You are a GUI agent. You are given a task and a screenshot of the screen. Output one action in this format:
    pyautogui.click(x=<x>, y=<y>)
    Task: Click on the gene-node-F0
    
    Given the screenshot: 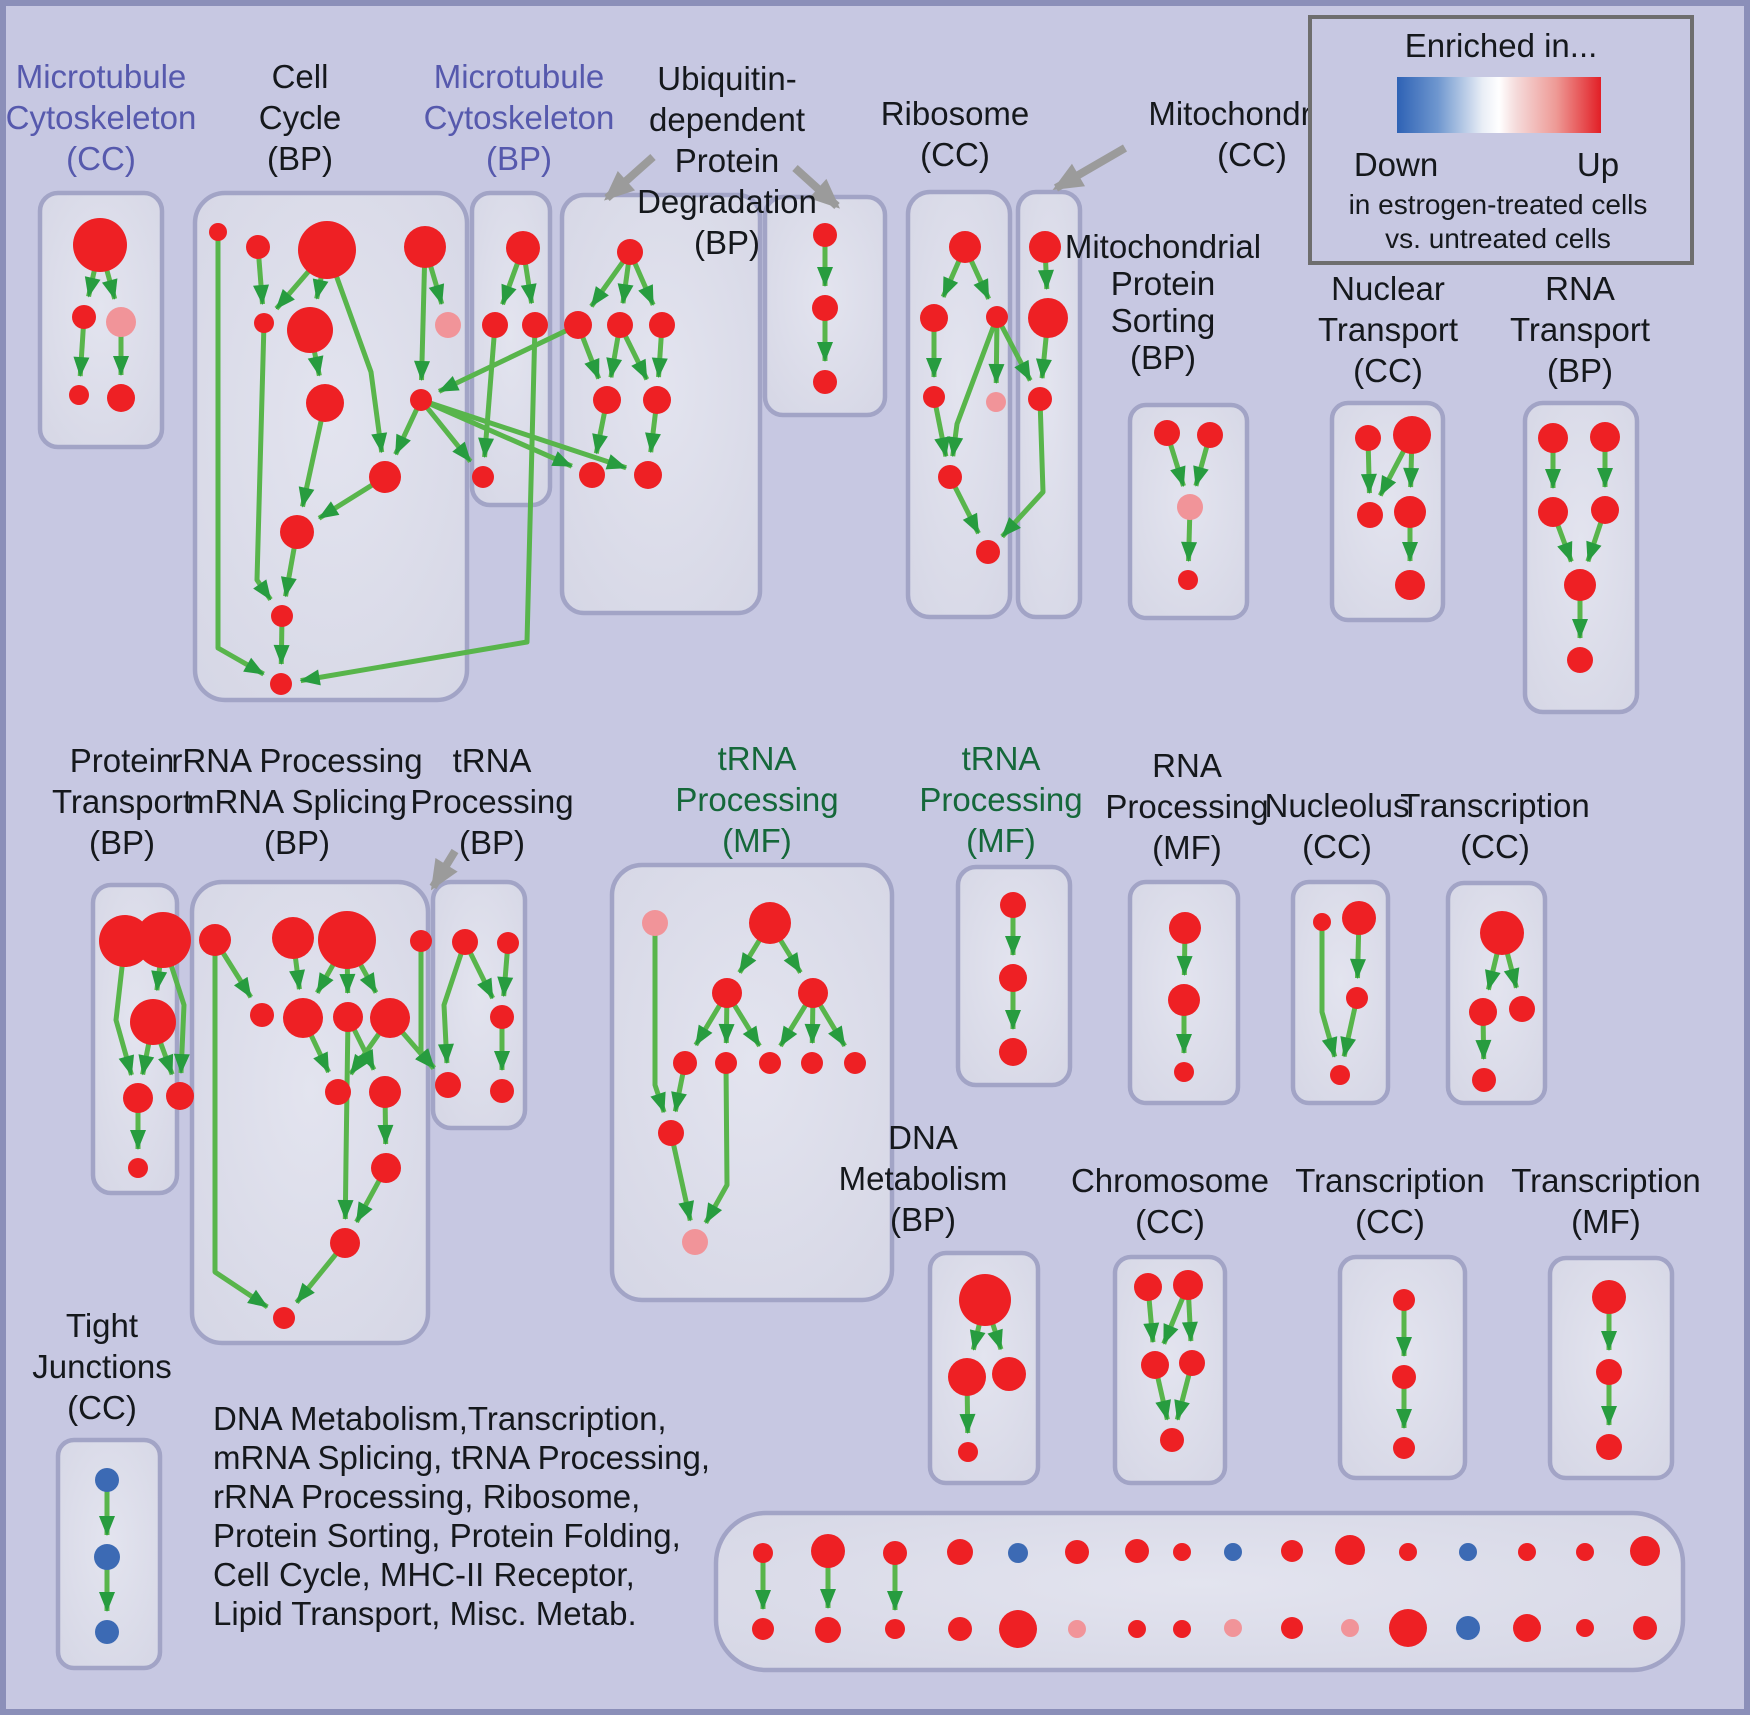 What is the action you would take?
    pyautogui.click(x=1404, y=1300)
    